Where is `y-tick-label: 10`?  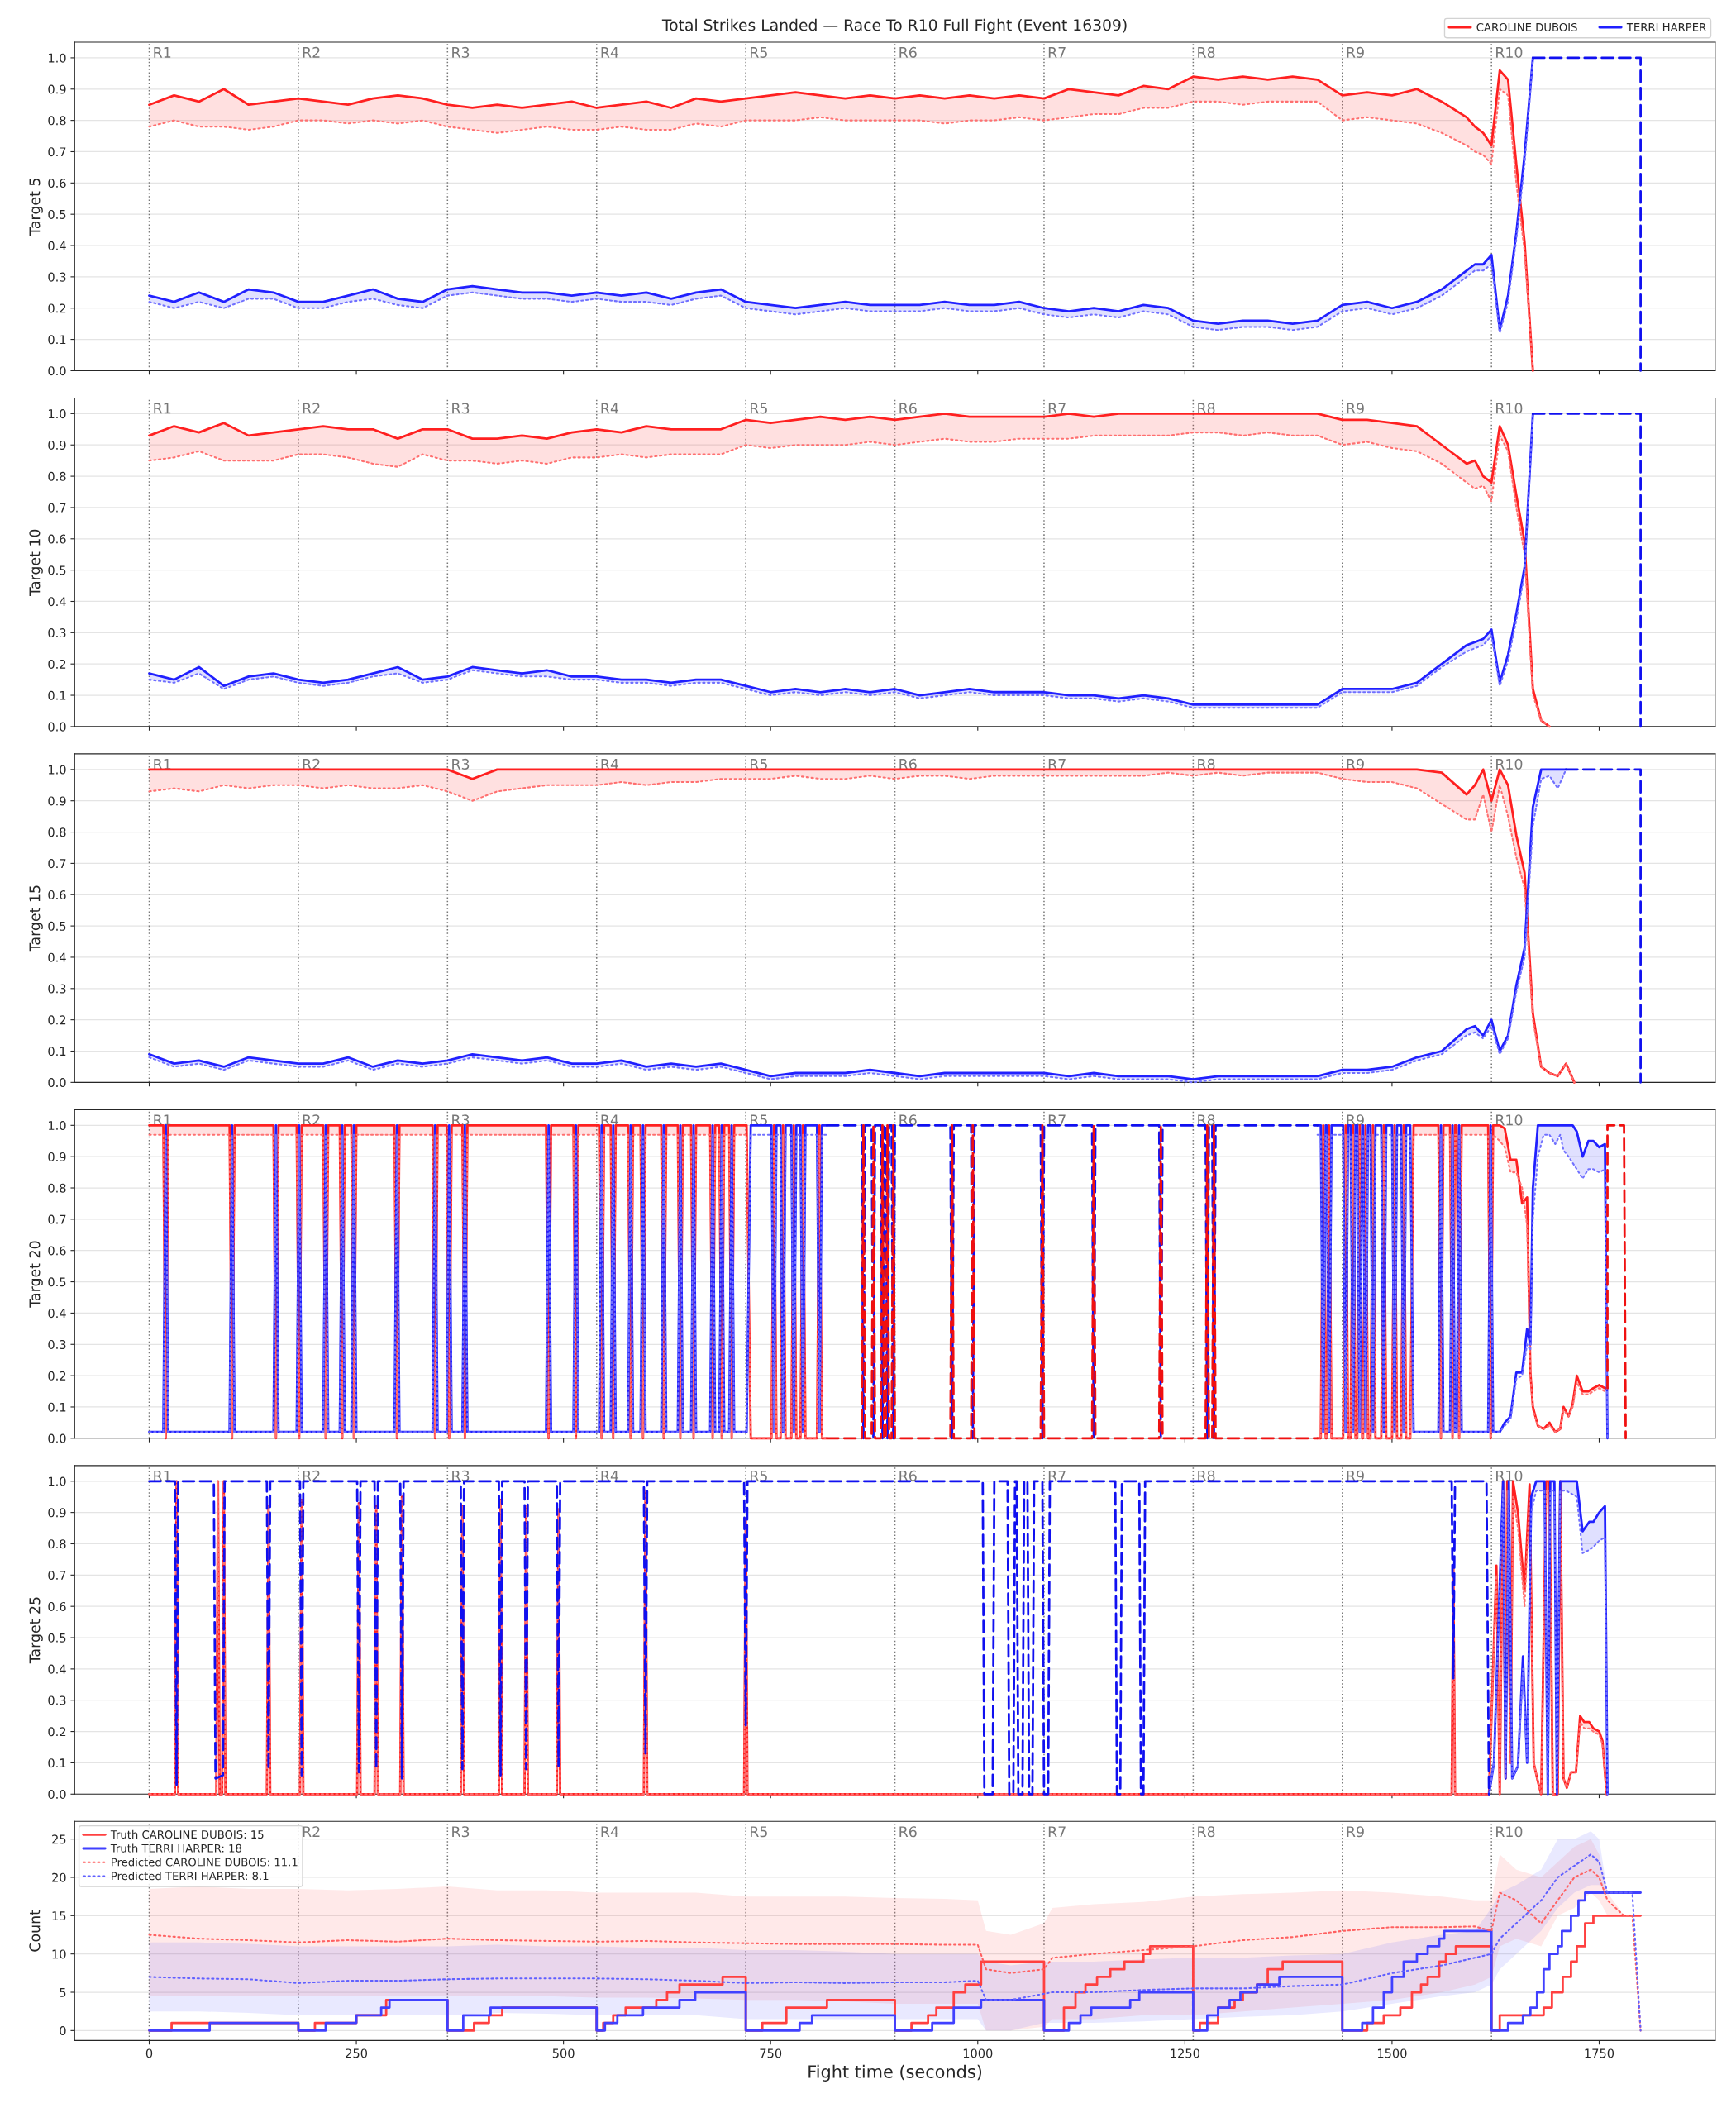 y-tick-label: 10 is located at coordinates (59, 1954).